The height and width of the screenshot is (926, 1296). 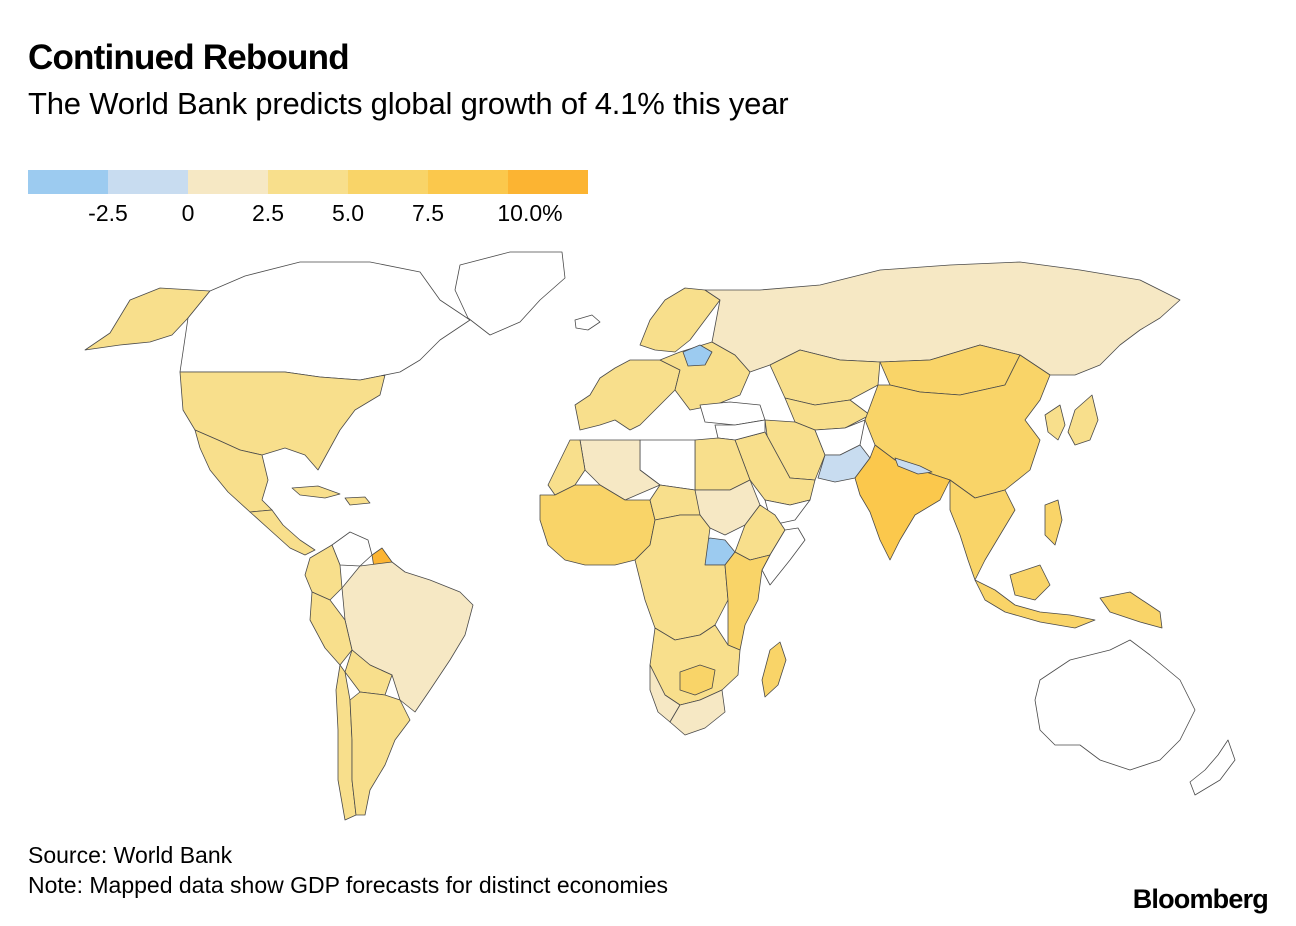 What do you see at coordinates (913, 466) in the screenshot?
I see `region-nepal` at bounding box center [913, 466].